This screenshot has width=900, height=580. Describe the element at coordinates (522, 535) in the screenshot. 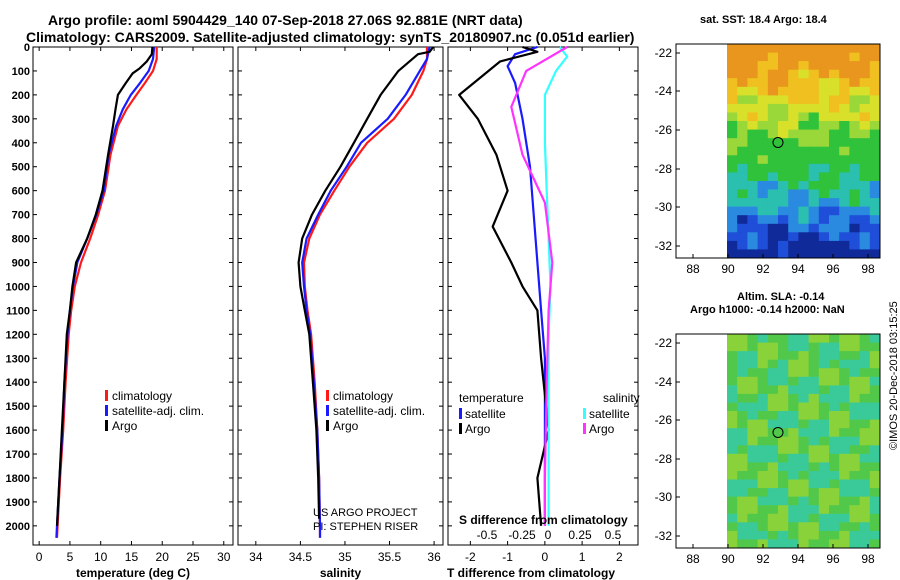

I see `diff-x2tick-label: -0.25` at that location.